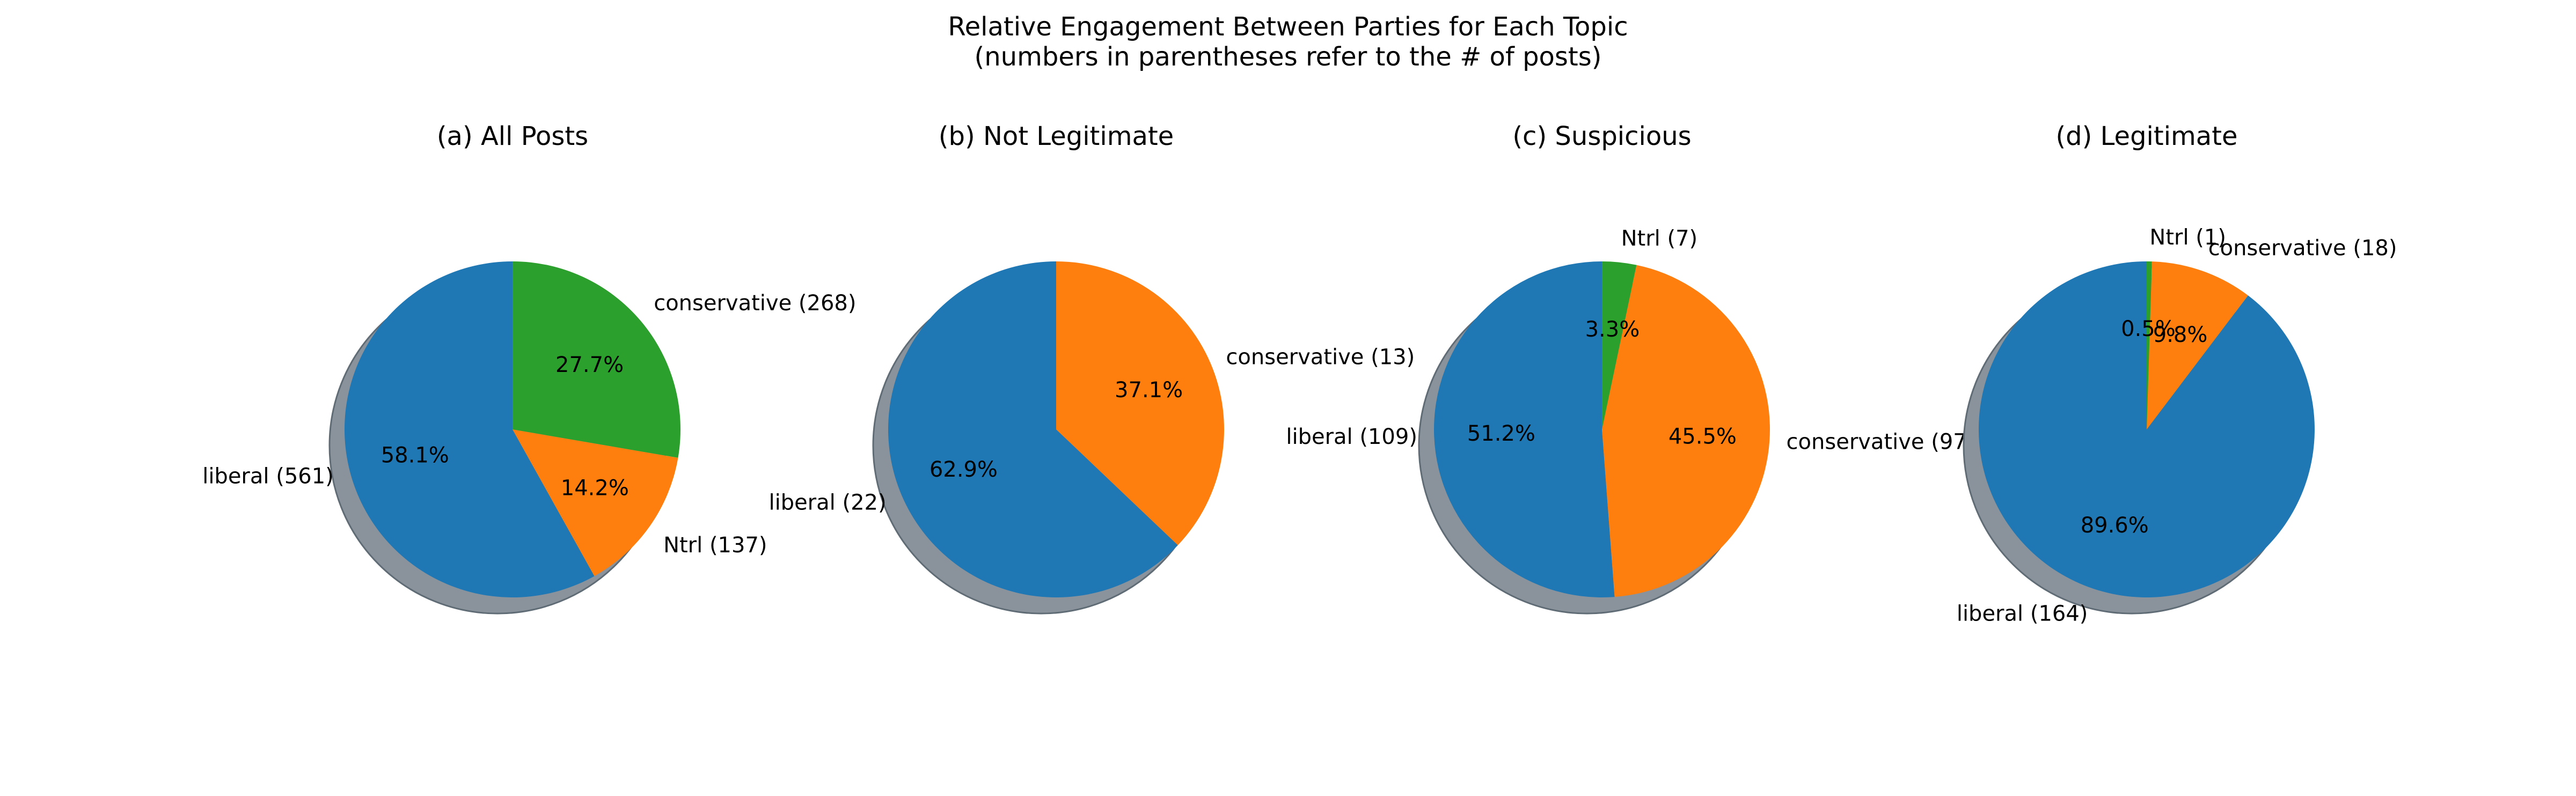 The image size is (2576, 796). I want to click on pie-title: (c) Suspicious, so click(1601, 136).